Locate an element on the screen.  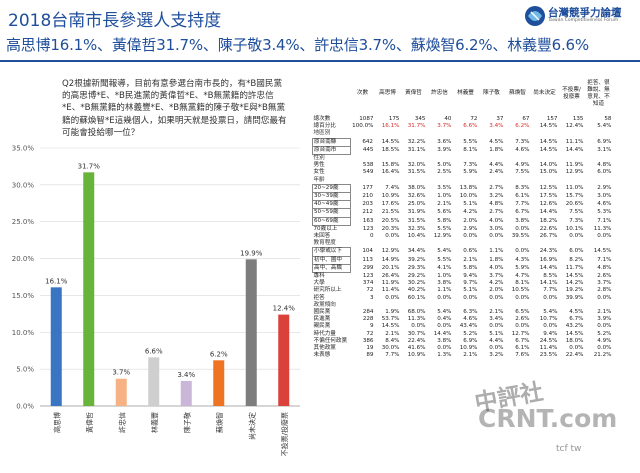
table-cell: 10.0% is located at coordinates (468, 196).